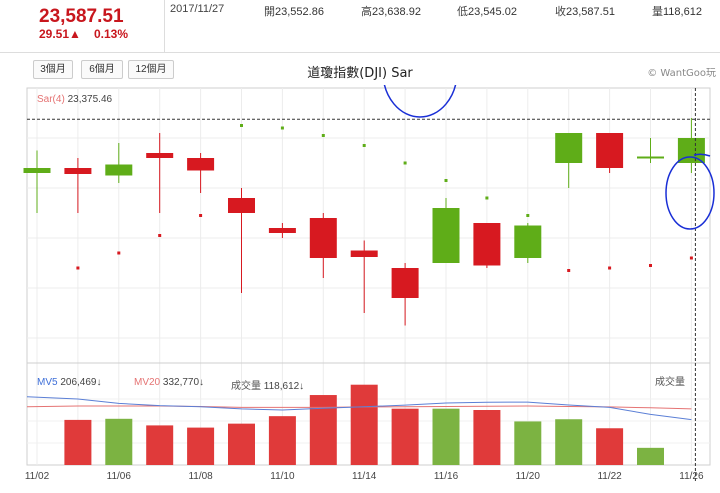  What do you see at coordinates (47, 382) in the screenshot?
I see `mv5-legend-label: MV5` at bounding box center [47, 382].